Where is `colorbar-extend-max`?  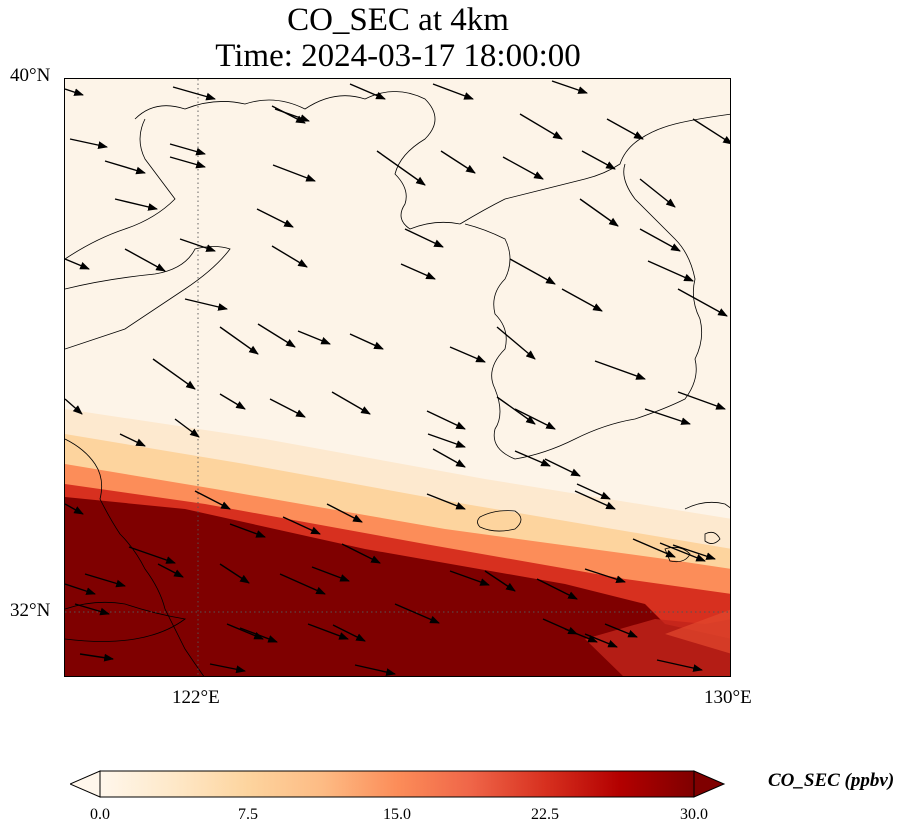 colorbar-extend-max is located at coordinates (709, 784).